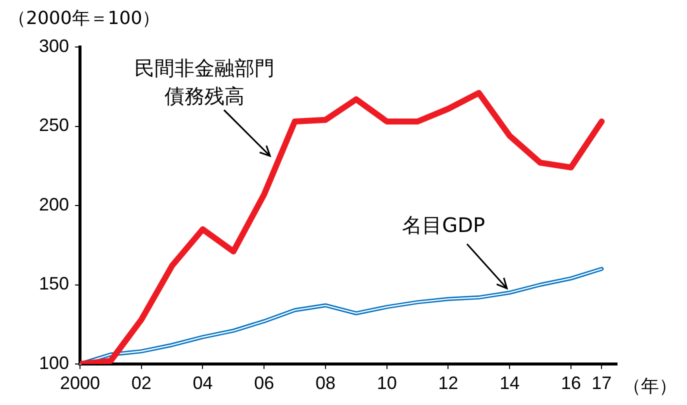 The image size is (687, 405). Describe the element at coordinates (80, 382) in the screenshot. I see `x-tick-label: 2000` at that location.